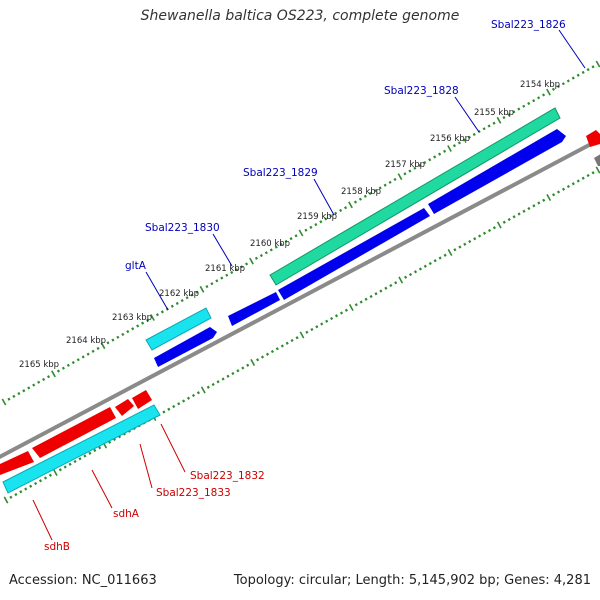 The width and height of the screenshot is (600, 600). I want to click on label-sbal223-1832: Sbal223_1832, so click(227, 476).